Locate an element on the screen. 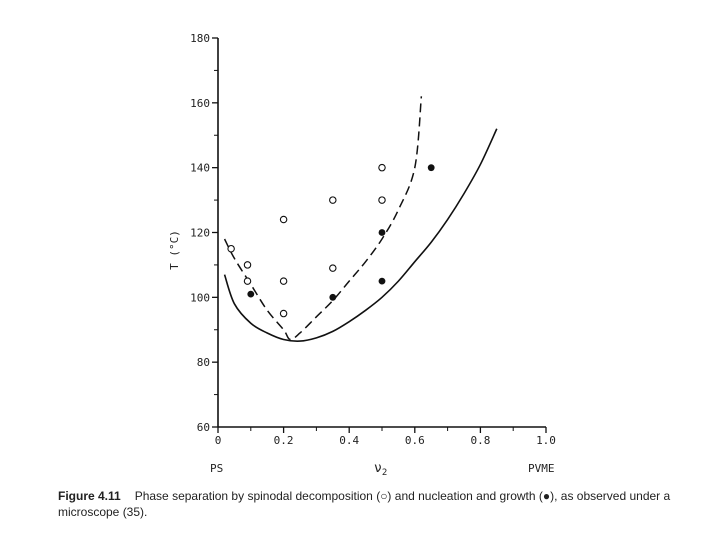  x-axis-left-label: PS is located at coordinates (216, 468).